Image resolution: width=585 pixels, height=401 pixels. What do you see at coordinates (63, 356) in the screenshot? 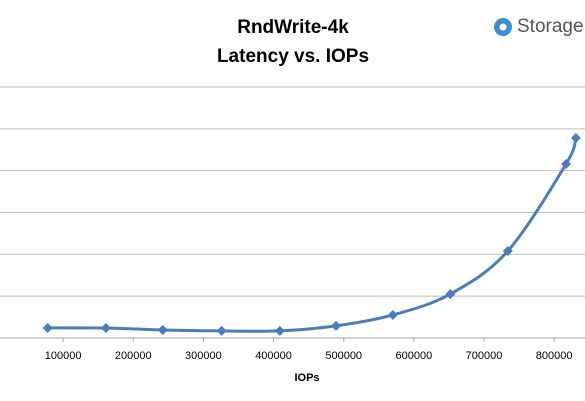
I see `x-tick-label: 100000` at bounding box center [63, 356].